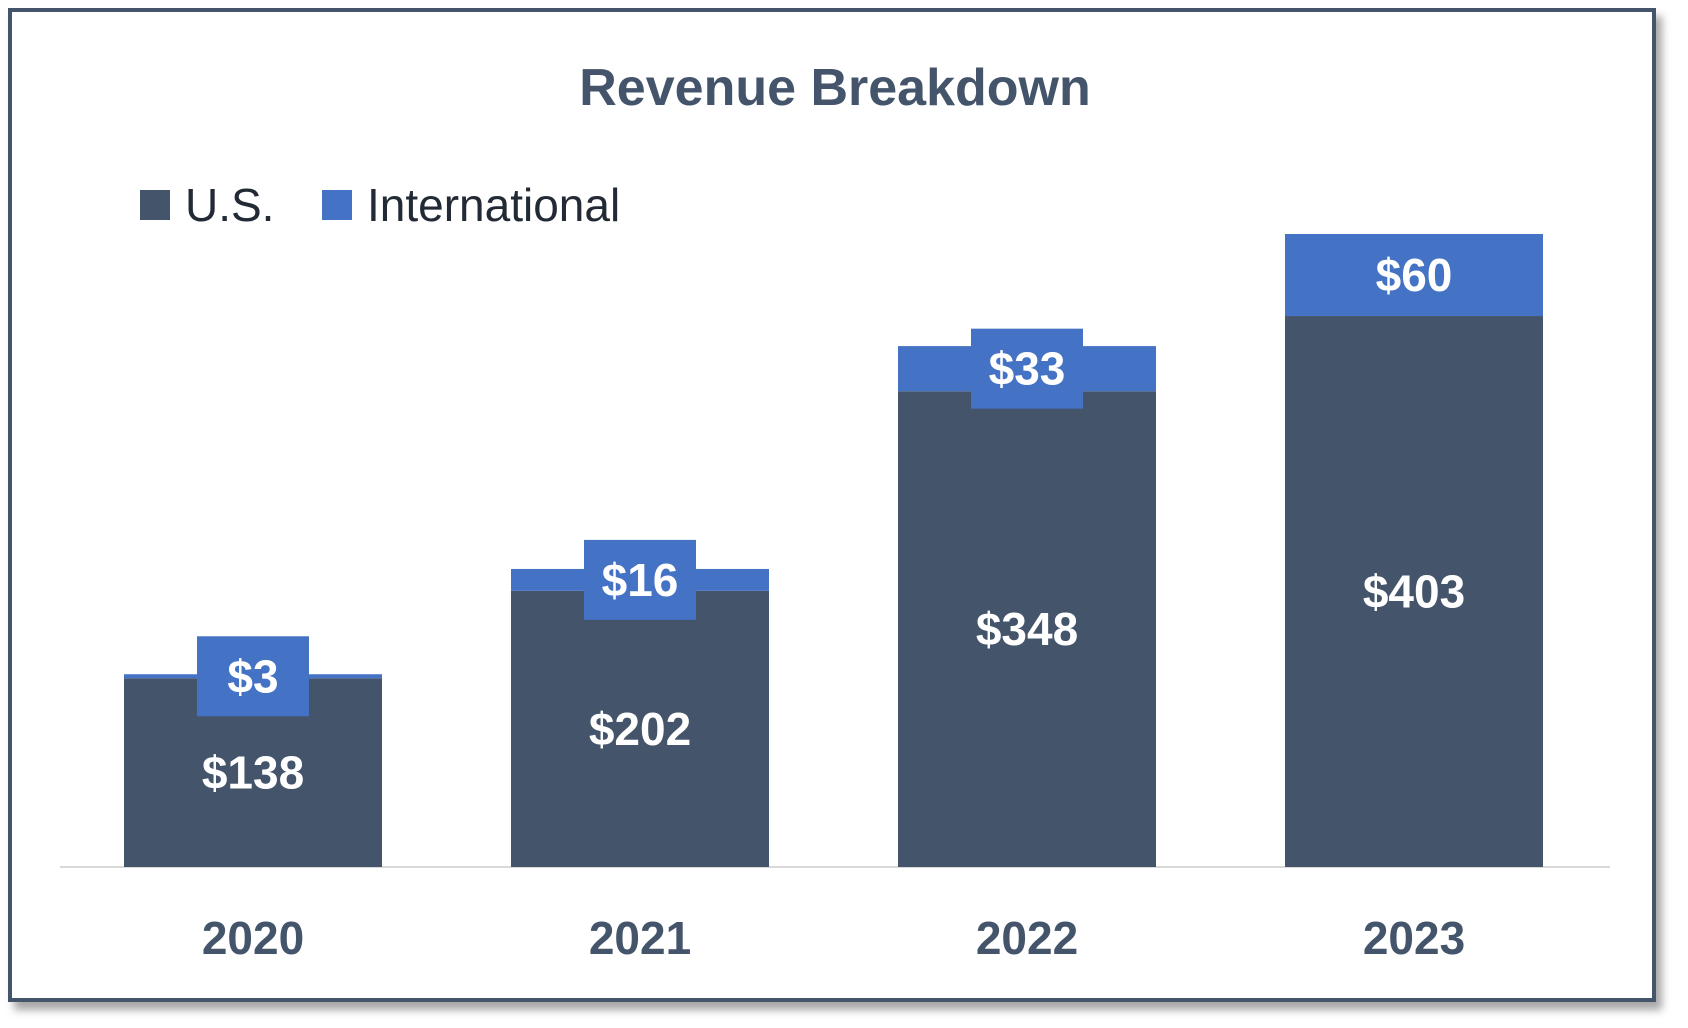 This screenshot has height=1028, width=1688. I want to click on data-label-us-2021: $202, so click(640, 729).